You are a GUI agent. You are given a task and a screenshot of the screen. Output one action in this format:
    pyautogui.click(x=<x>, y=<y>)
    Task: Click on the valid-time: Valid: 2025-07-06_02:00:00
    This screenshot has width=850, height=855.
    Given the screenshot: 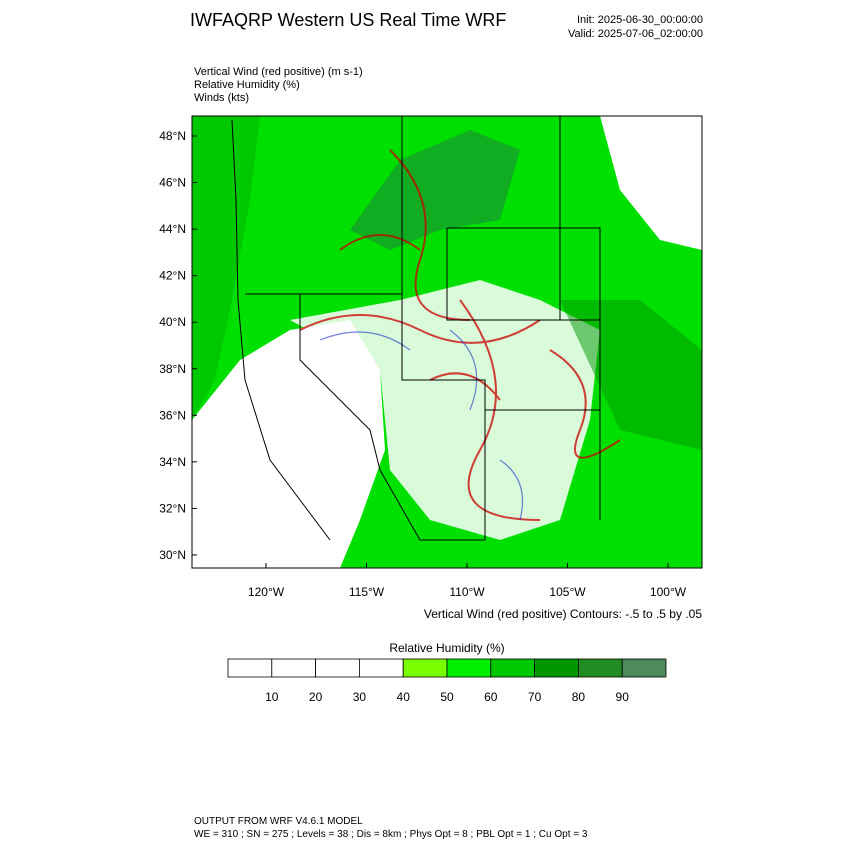 What is the action you would take?
    pyautogui.click(x=635, y=34)
    